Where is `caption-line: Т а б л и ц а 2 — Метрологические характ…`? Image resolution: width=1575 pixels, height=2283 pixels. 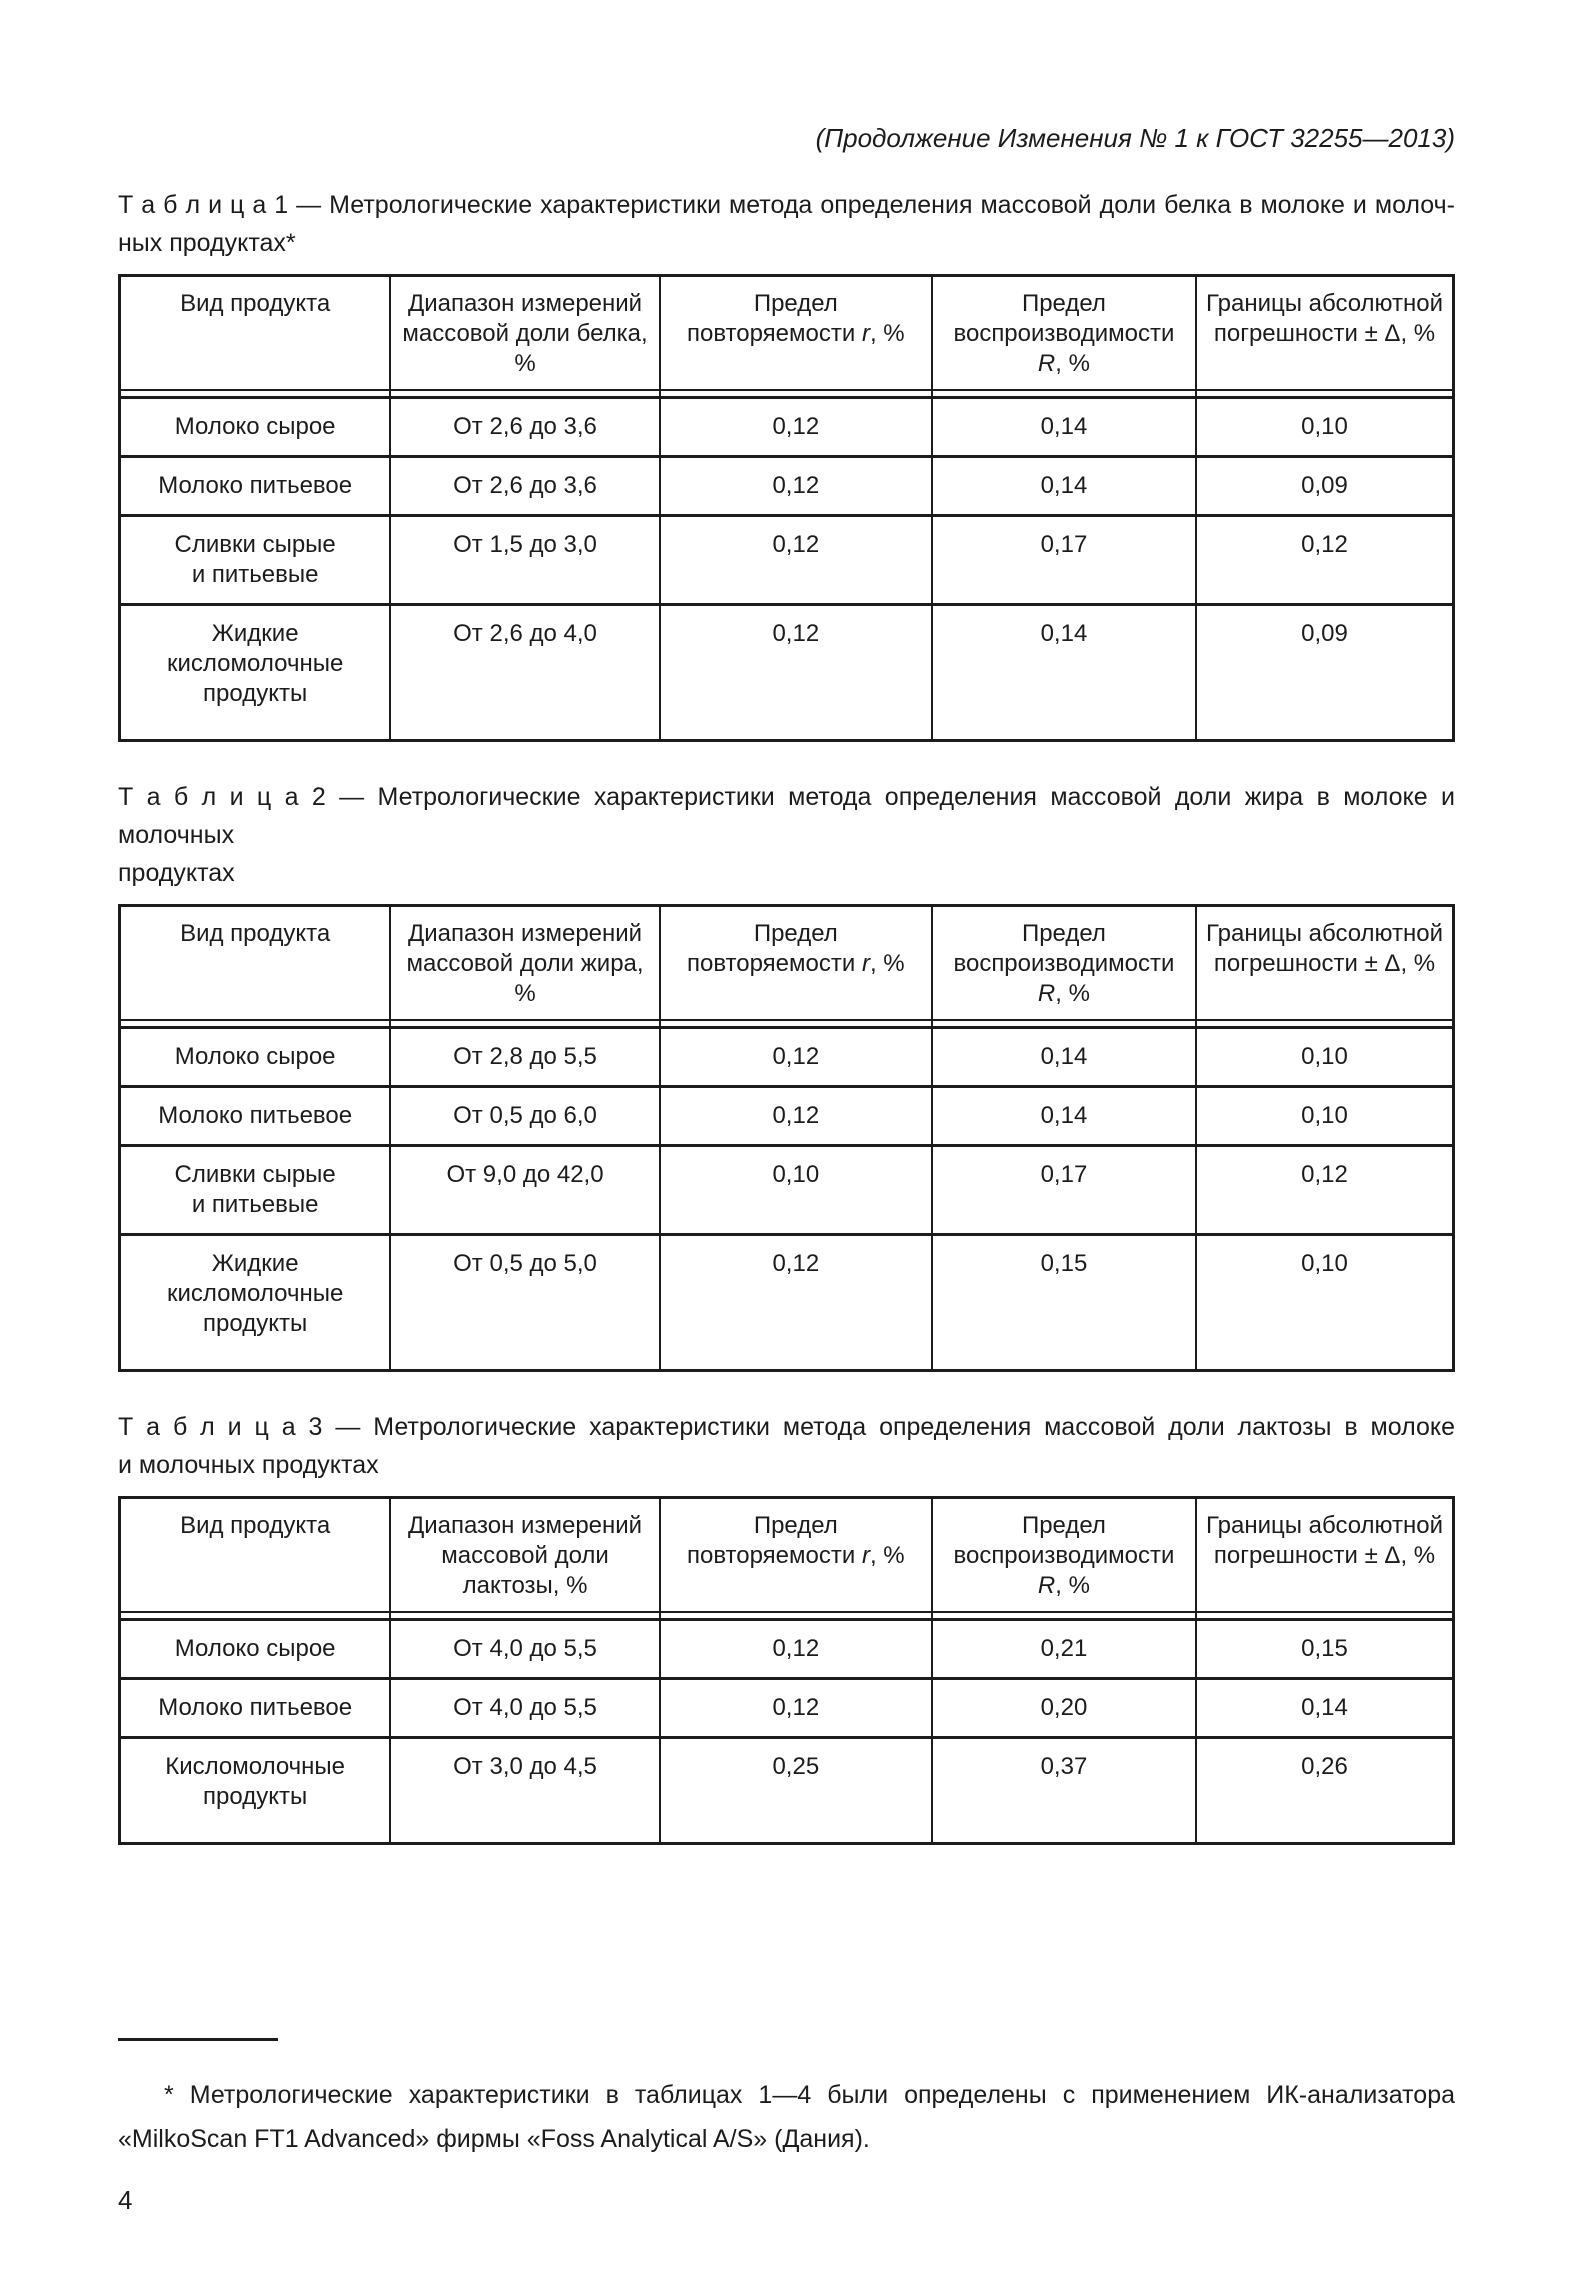 caption-line: Т а б л и ц а 2 — Метрологические характ… is located at coordinates (786, 816).